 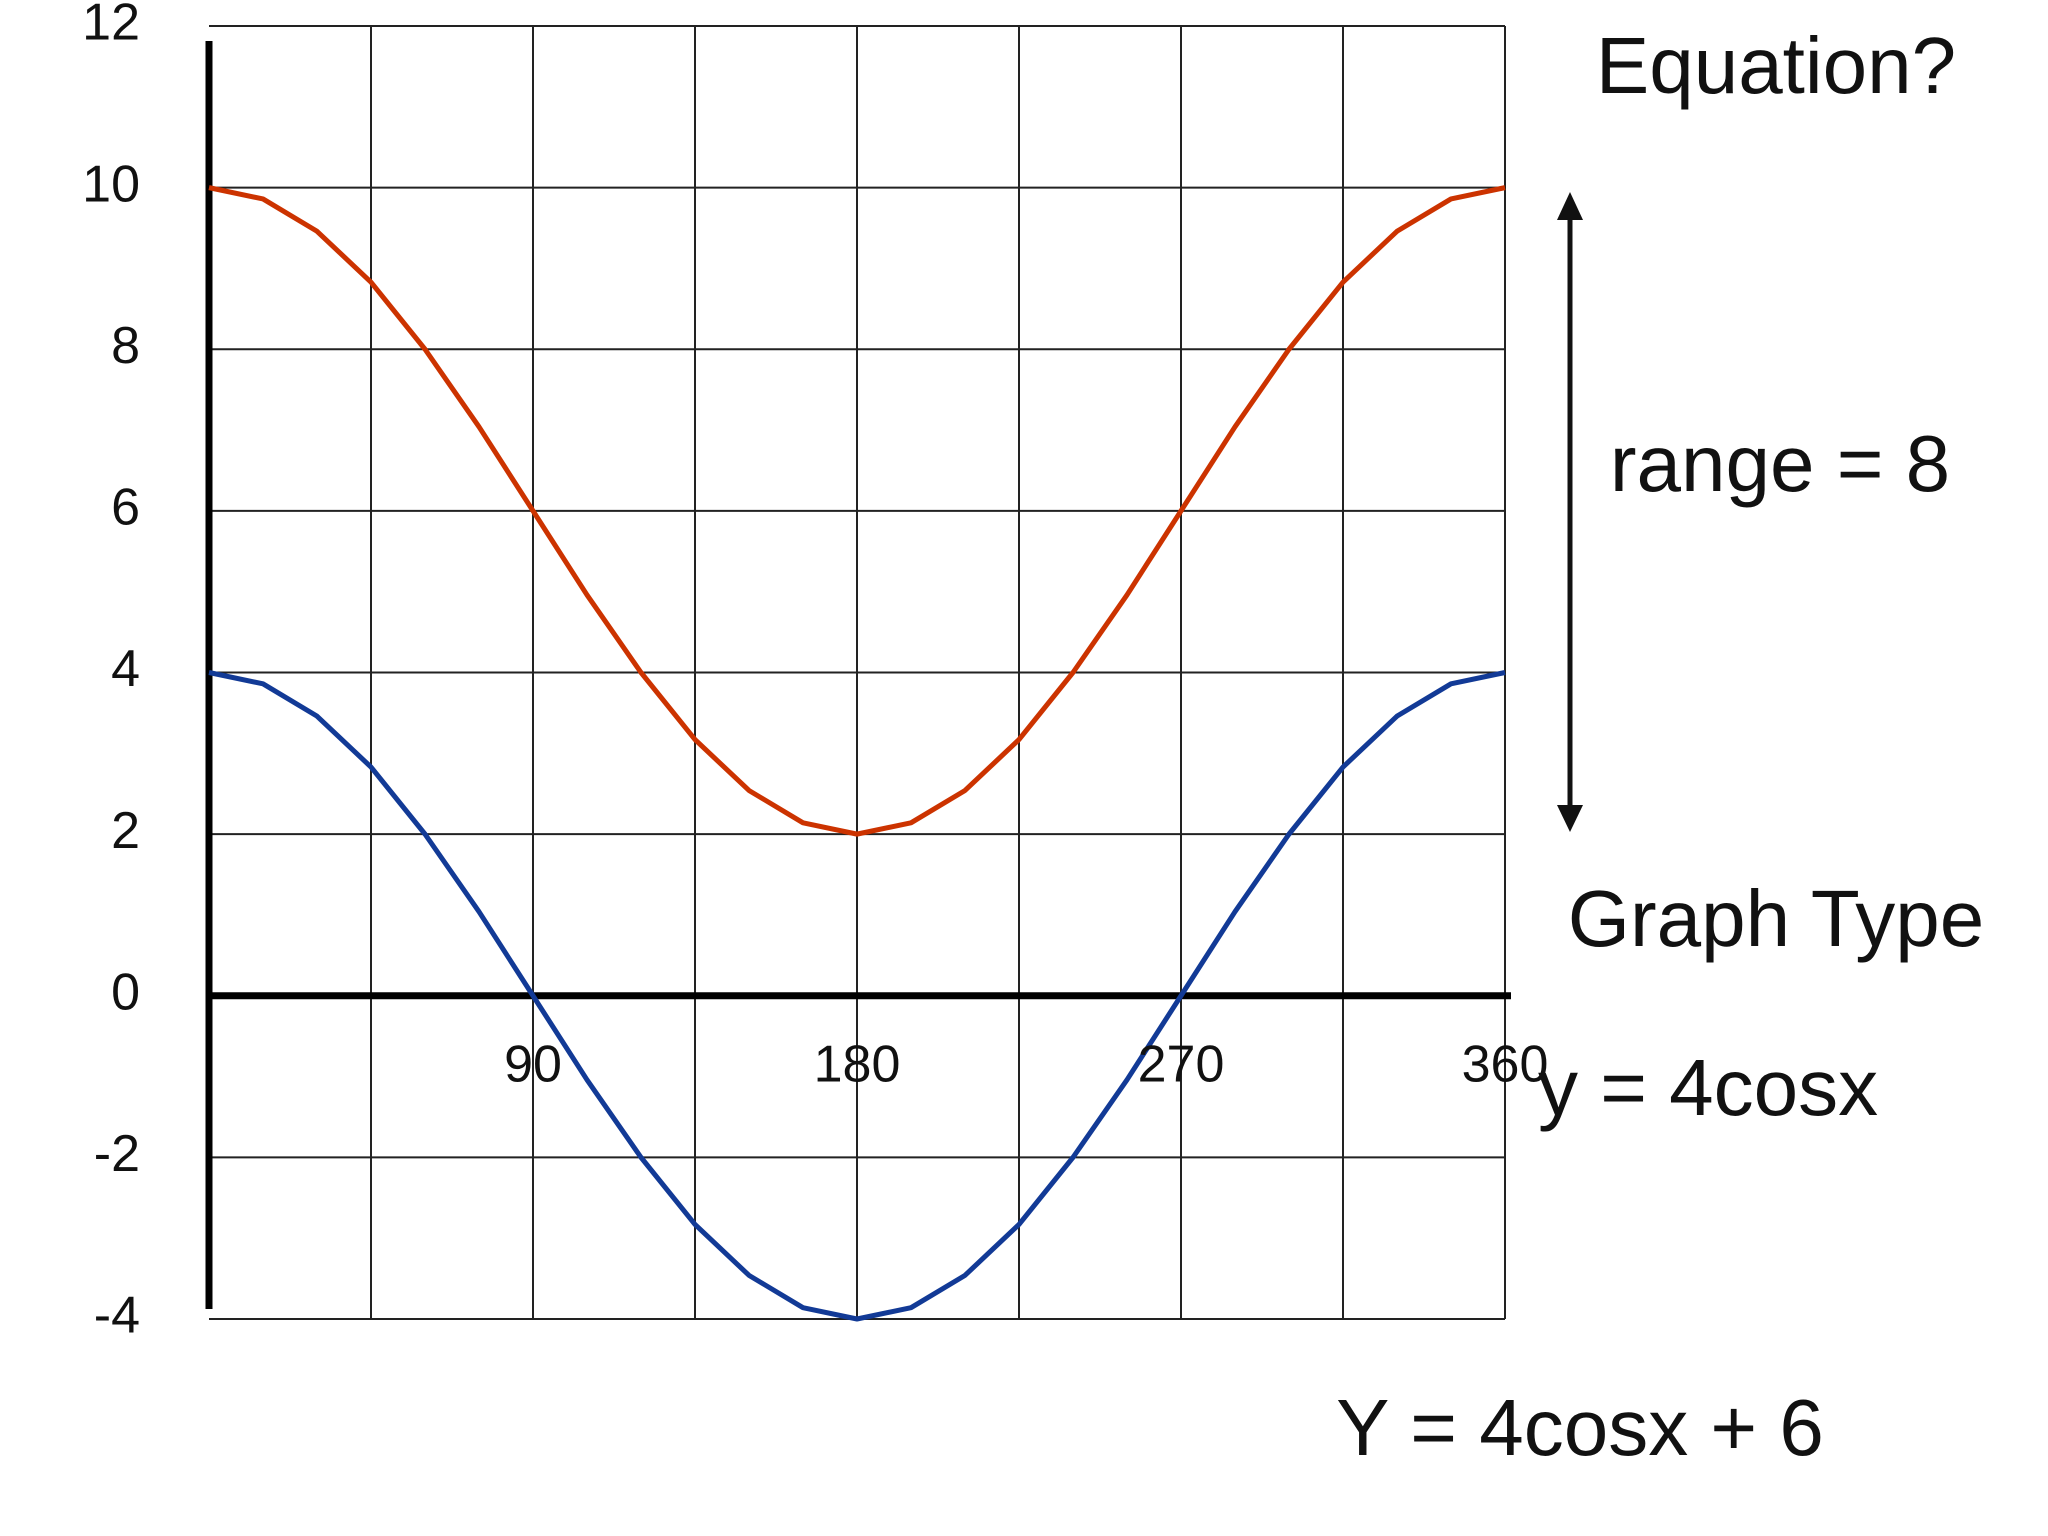 What do you see at coordinates (125, 669) in the screenshot?
I see `y-tick-label: 4` at bounding box center [125, 669].